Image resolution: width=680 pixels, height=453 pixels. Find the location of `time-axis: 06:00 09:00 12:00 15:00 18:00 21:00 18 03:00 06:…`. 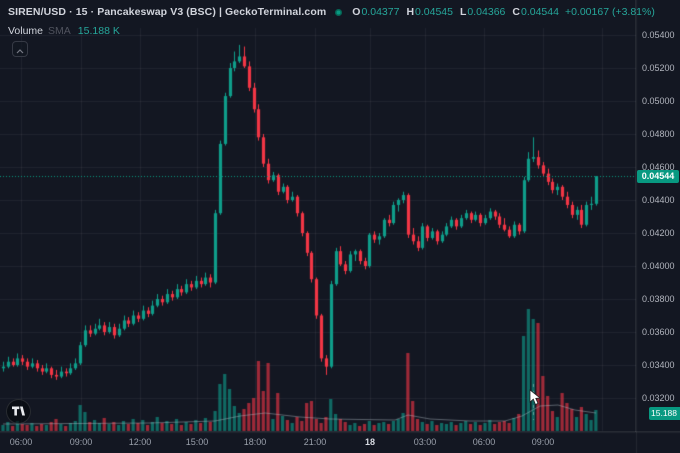

time-axis: 06:00 09:00 12:00 15:00 18:00 21:00 18 03:00 06:… is located at coordinates (340, 442).